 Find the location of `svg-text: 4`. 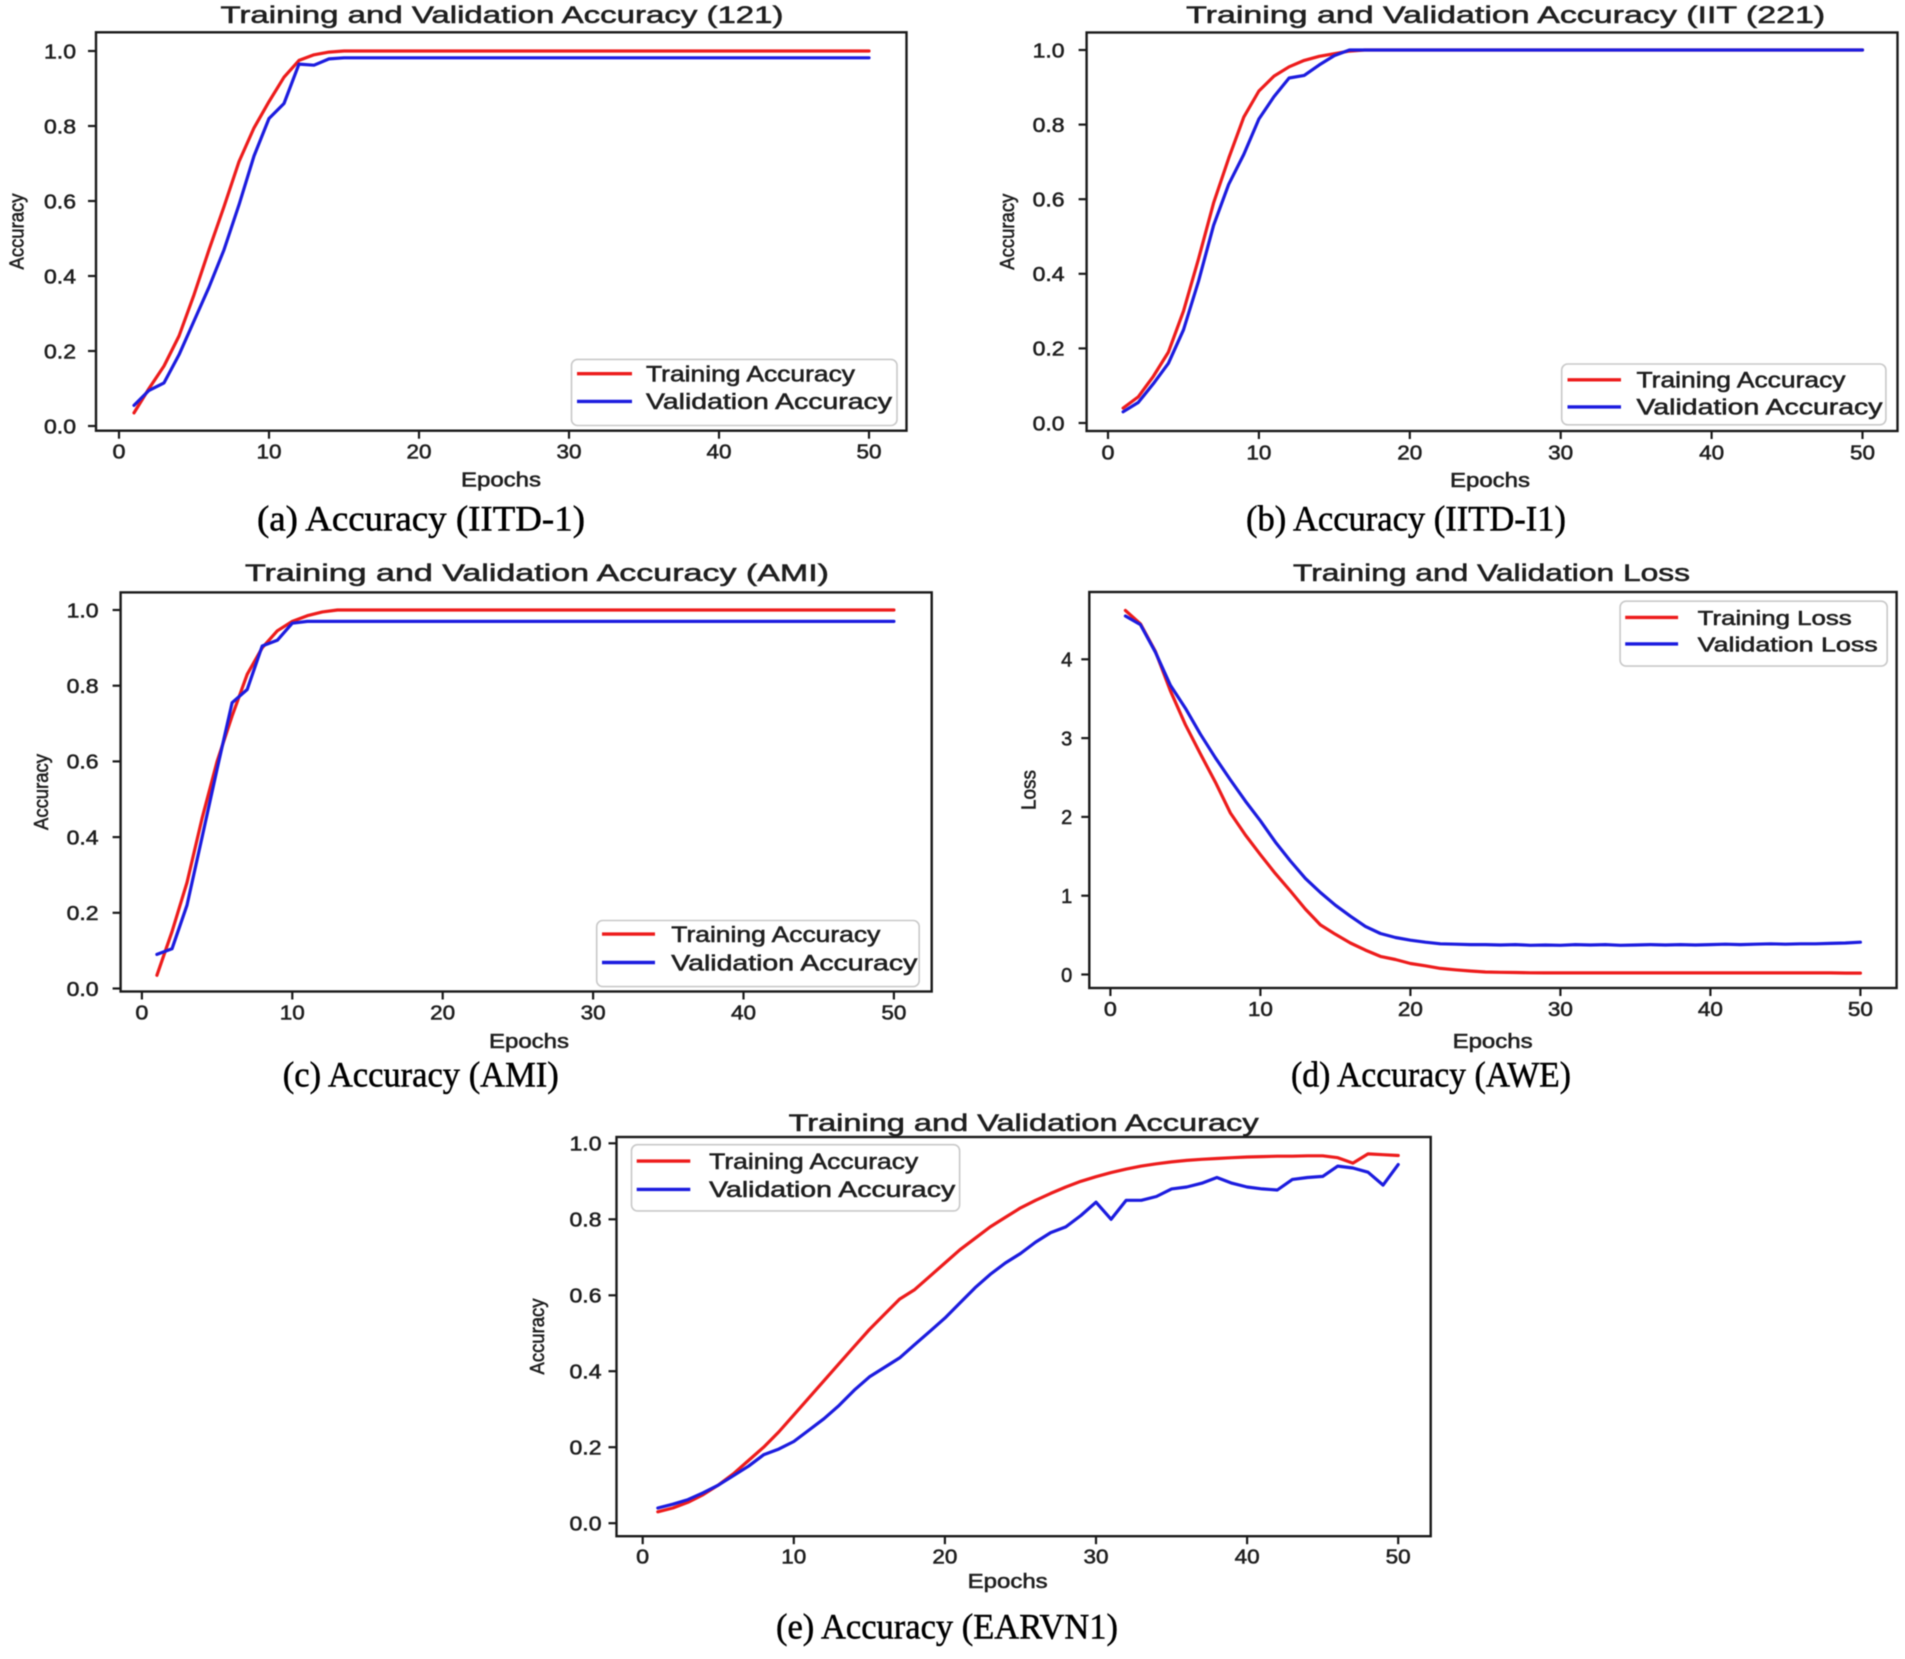

svg-text: 4 is located at coordinates (1066, 661).